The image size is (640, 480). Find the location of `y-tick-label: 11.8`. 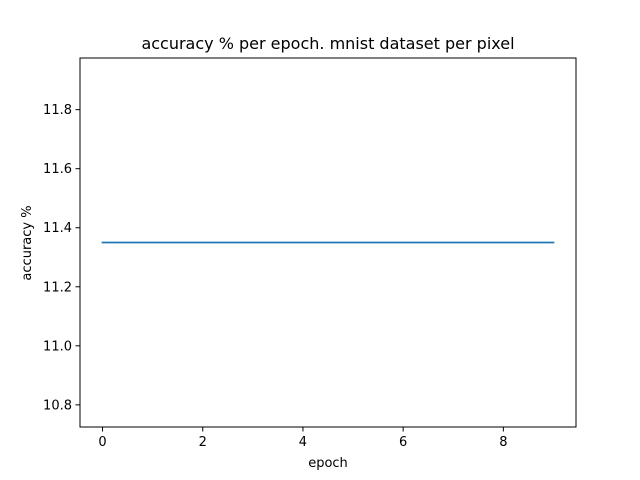

y-tick-label: 11.8 is located at coordinates (57, 110).